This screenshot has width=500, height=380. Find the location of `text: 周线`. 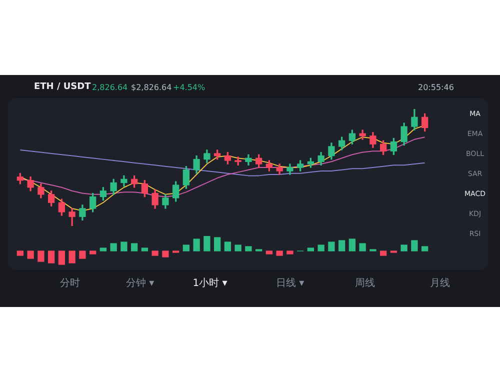

text: 周线 is located at coordinates (365, 283).